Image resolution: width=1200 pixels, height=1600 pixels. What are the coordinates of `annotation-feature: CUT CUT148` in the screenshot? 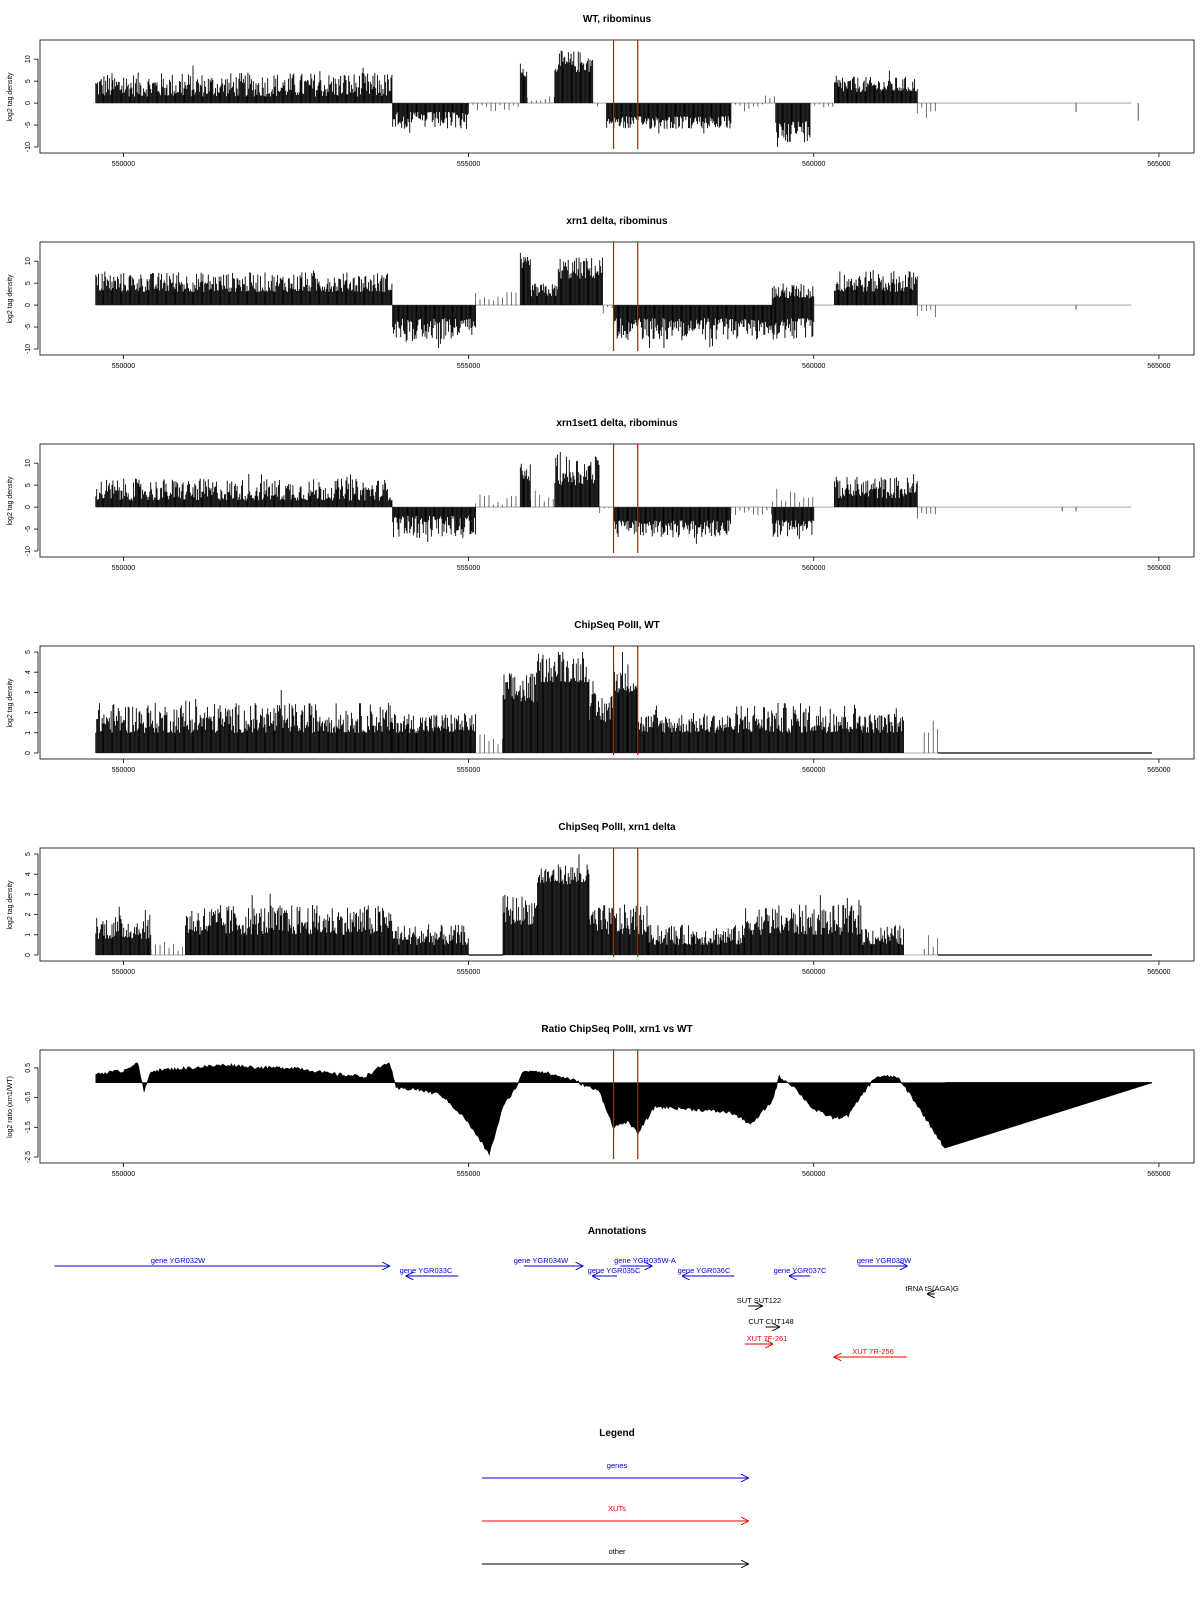 It's located at (771, 1322).